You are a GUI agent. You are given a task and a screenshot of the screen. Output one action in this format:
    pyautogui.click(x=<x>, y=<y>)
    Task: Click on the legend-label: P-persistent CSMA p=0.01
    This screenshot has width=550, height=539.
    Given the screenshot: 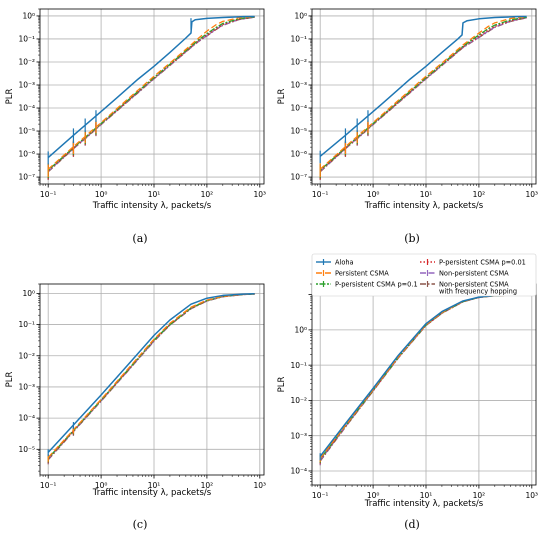 What is the action you would take?
    pyautogui.click(x=482, y=262)
    